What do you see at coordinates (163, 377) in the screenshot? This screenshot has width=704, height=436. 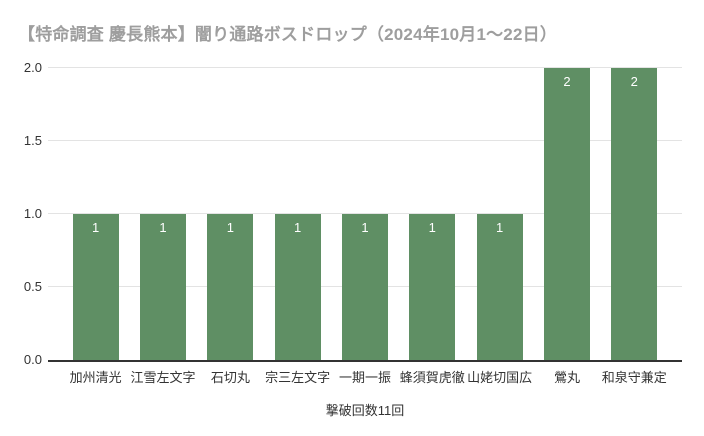 I see `x-tick-label: 江雪左文字` at bounding box center [163, 377].